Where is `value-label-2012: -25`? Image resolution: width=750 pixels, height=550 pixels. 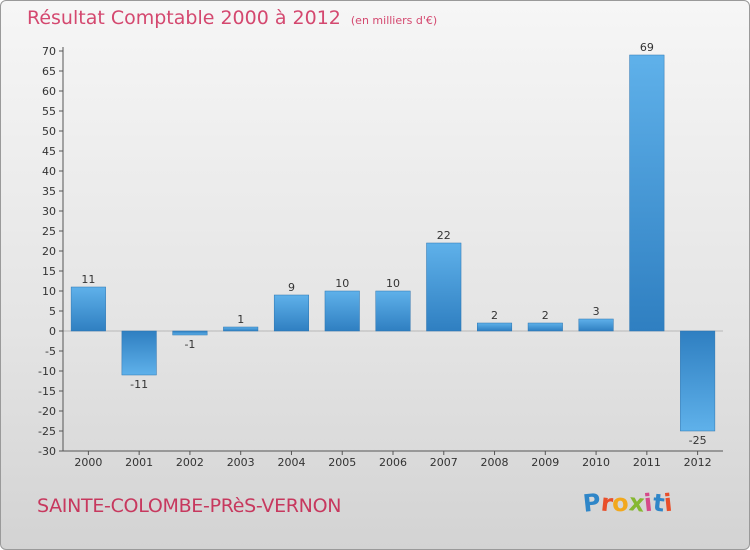 value-label-2012: -25 is located at coordinates (698, 440).